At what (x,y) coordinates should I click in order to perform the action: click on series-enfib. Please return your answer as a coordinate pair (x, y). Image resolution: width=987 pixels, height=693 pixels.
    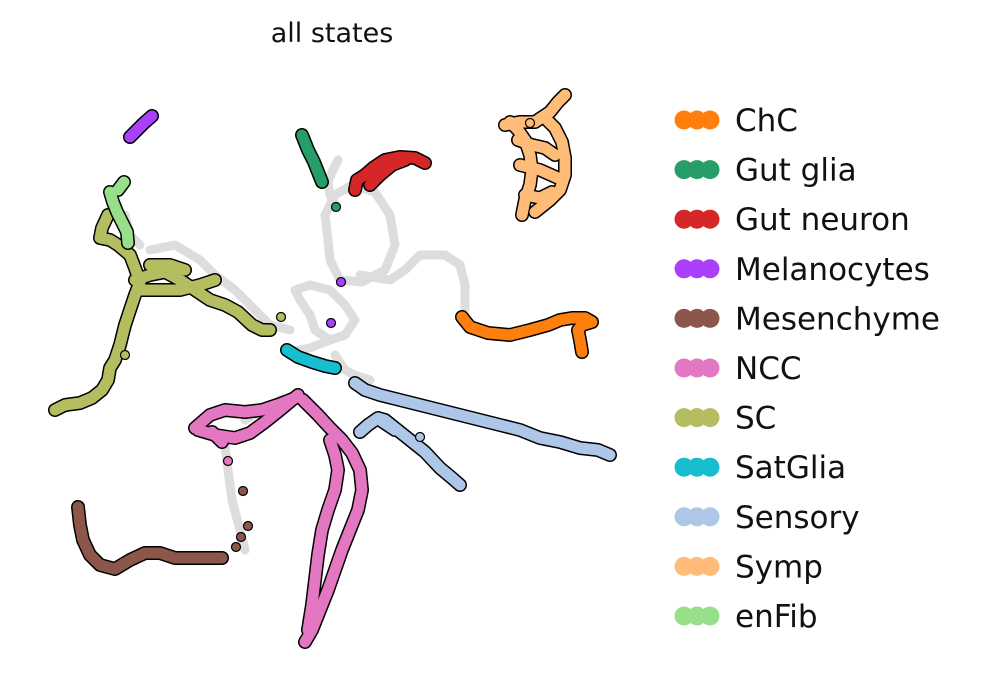
    Looking at the image, I should click on (119, 212).